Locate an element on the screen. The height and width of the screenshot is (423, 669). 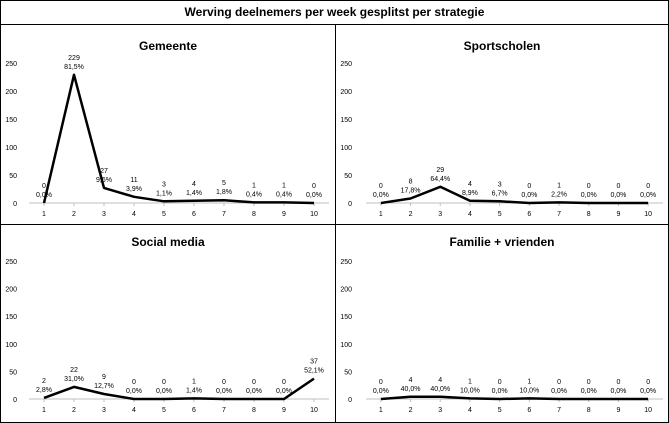
data-label-count: 229 is located at coordinates (74, 58).